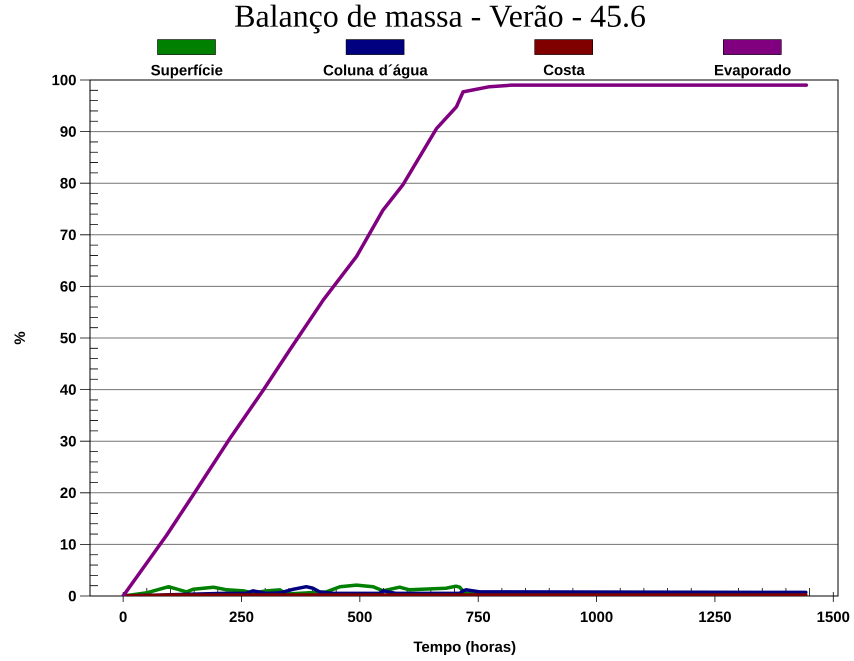 The image size is (854, 661). I want to click on y-tick-label: 20, so click(68, 493).